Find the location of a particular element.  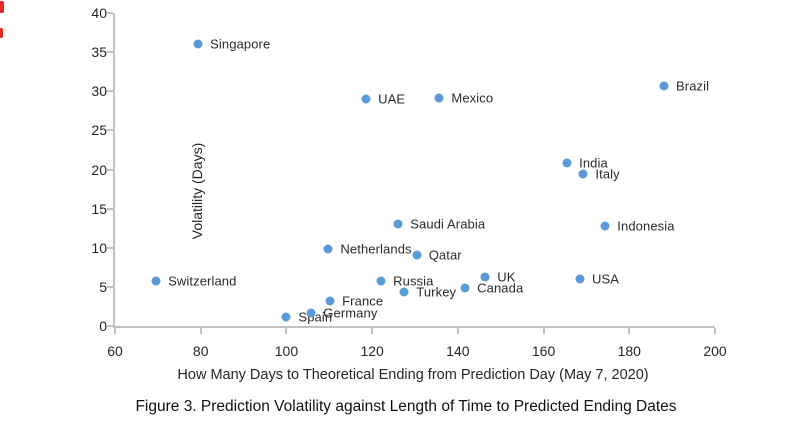

data-point-label: Turkey is located at coordinates (436, 292).